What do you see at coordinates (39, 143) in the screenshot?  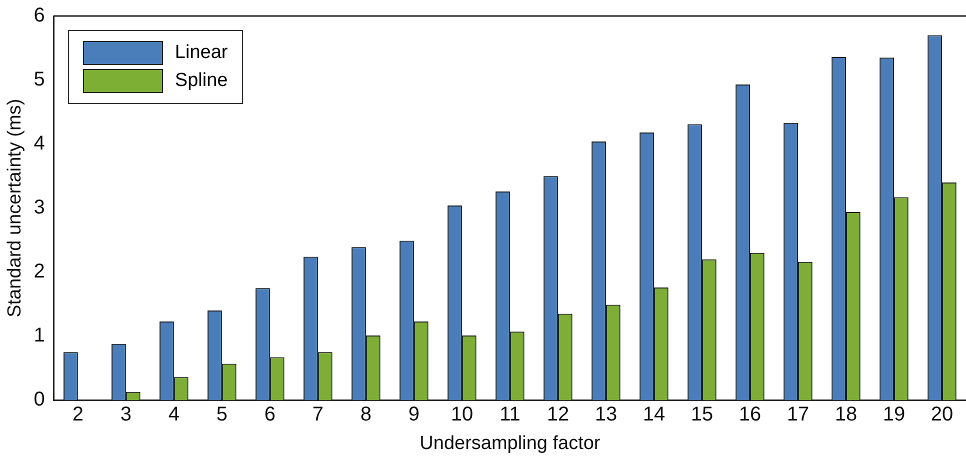 I see `y-tick-label: 4` at bounding box center [39, 143].